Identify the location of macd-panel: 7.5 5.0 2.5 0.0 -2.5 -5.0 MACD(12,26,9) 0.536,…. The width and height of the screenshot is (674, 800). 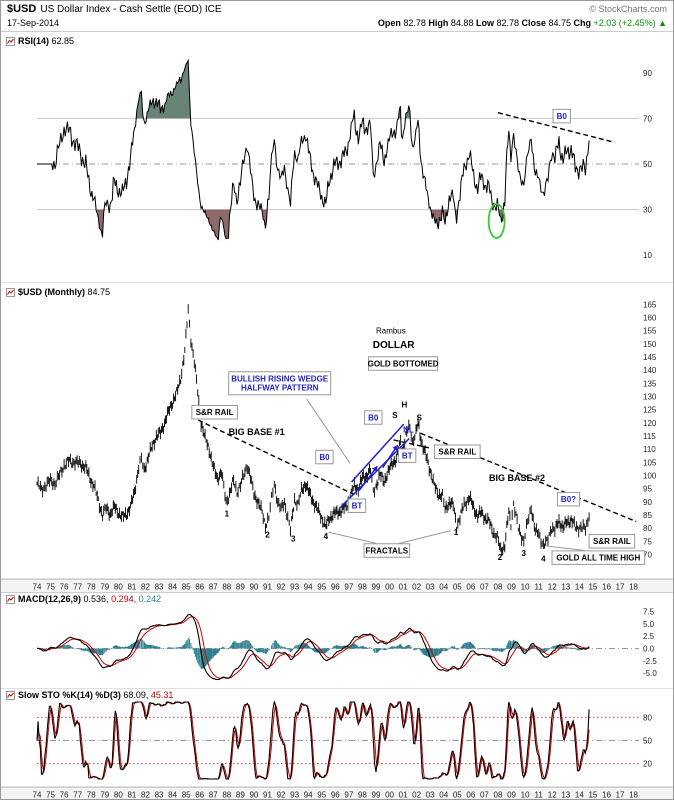
(337, 641).